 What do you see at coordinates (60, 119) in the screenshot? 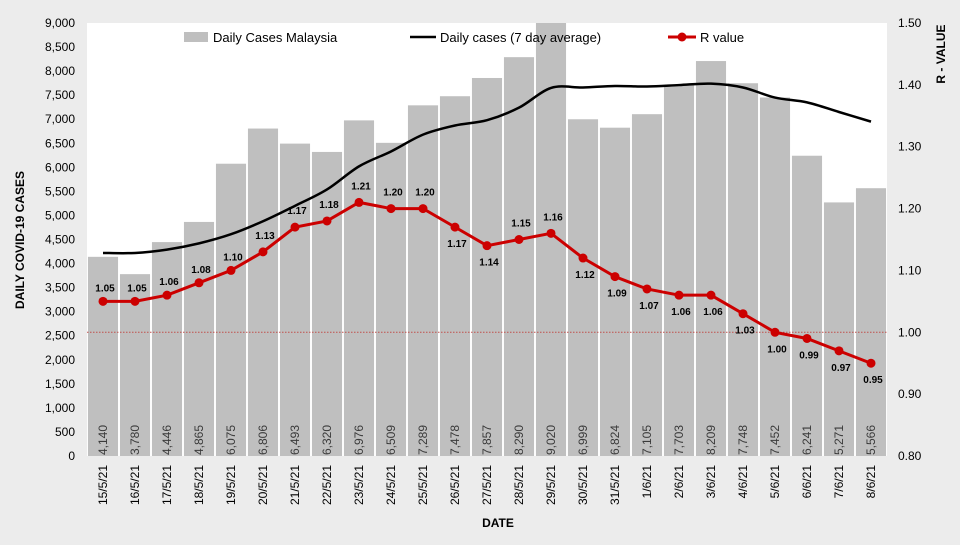
I see `y-tick-label: 7,000` at bounding box center [60, 119].